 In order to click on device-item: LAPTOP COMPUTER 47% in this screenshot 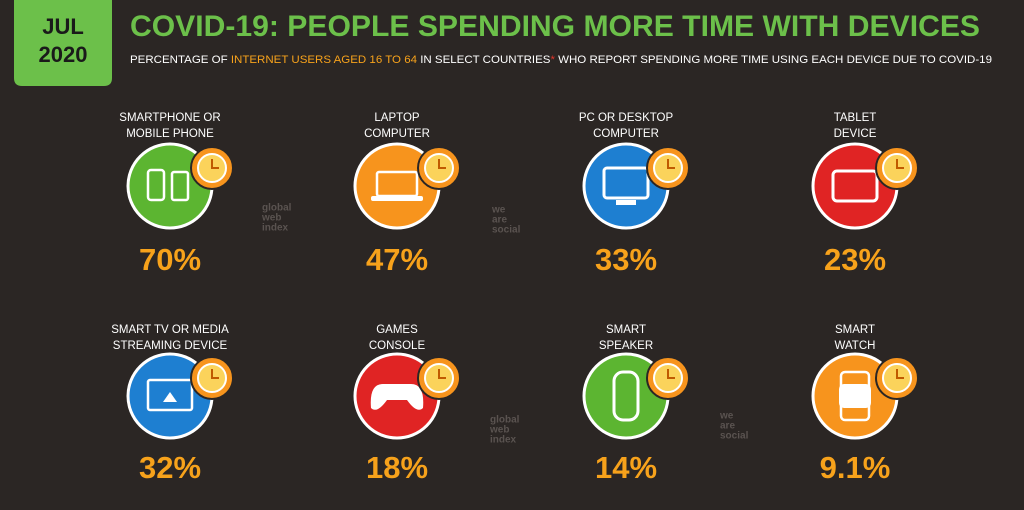, I will do `click(407, 194)`.